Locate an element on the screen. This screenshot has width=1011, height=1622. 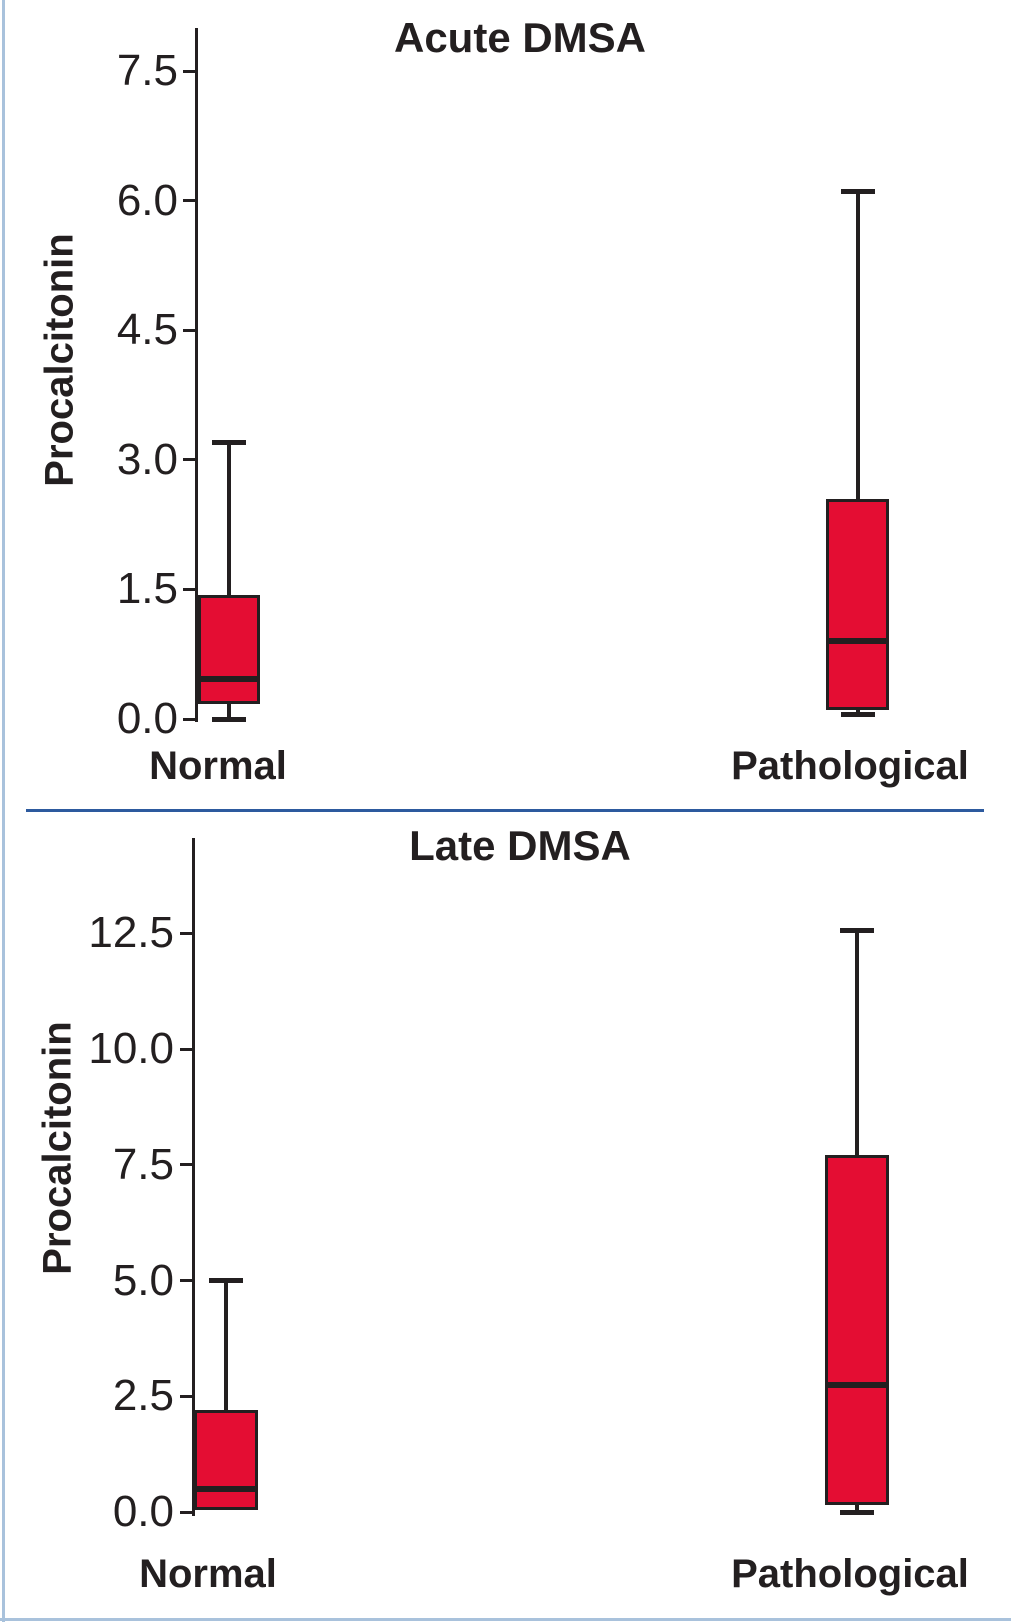
y-axis-tick-label: 10.0 is located at coordinates (131, 1048).